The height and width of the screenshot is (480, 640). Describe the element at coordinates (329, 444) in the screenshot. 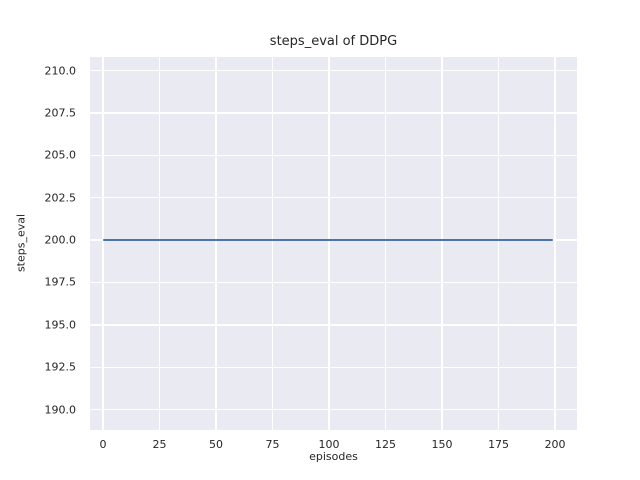

I see `x-tick-label: 100` at that location.